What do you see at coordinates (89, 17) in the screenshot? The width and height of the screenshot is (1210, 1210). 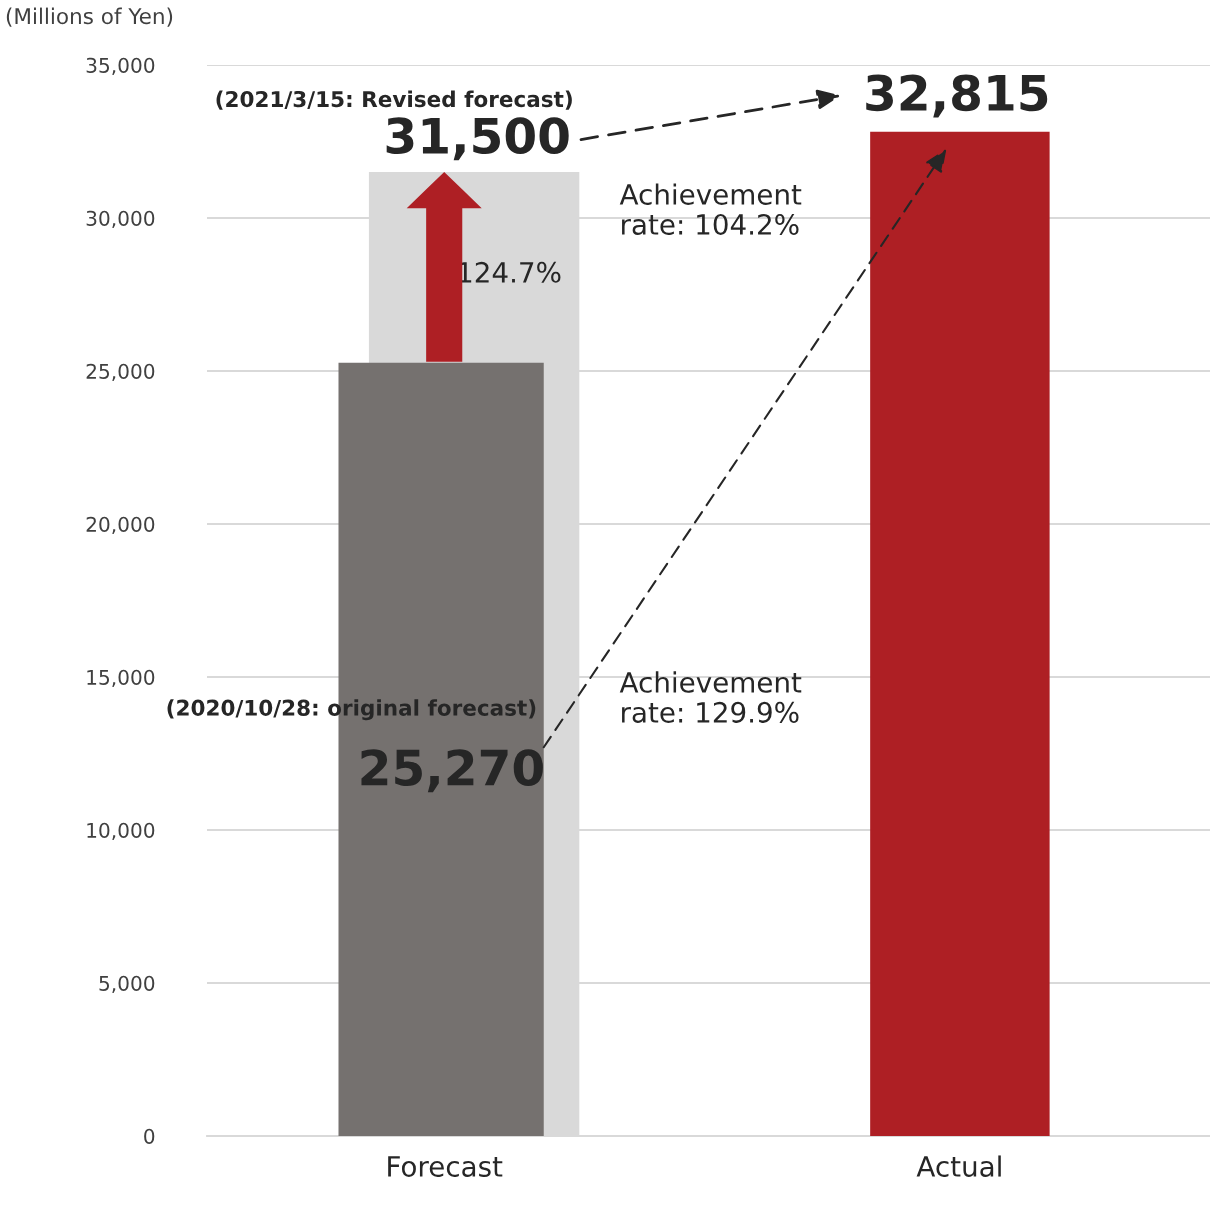 I see `y-axis-title: (Millions of Yen)` at bounding box center [89, 17].